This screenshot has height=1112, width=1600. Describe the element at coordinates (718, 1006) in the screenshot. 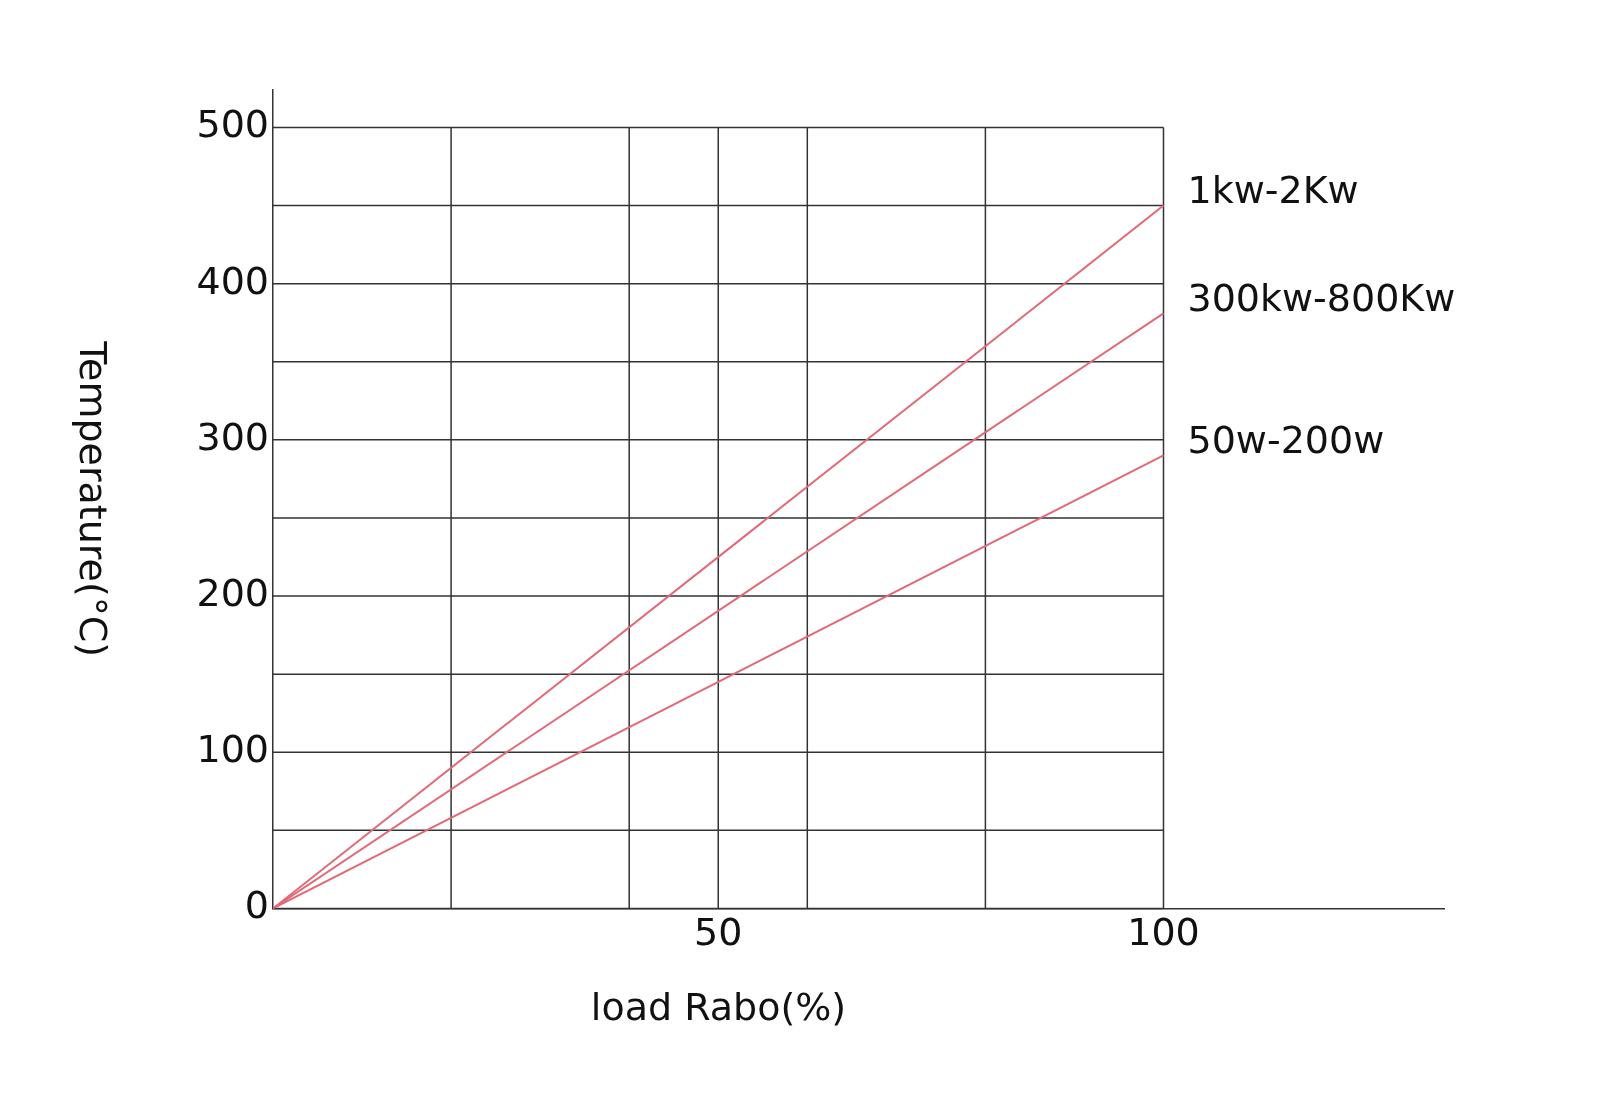

I see `x-axis-title: load Rabo(%)` at that location.